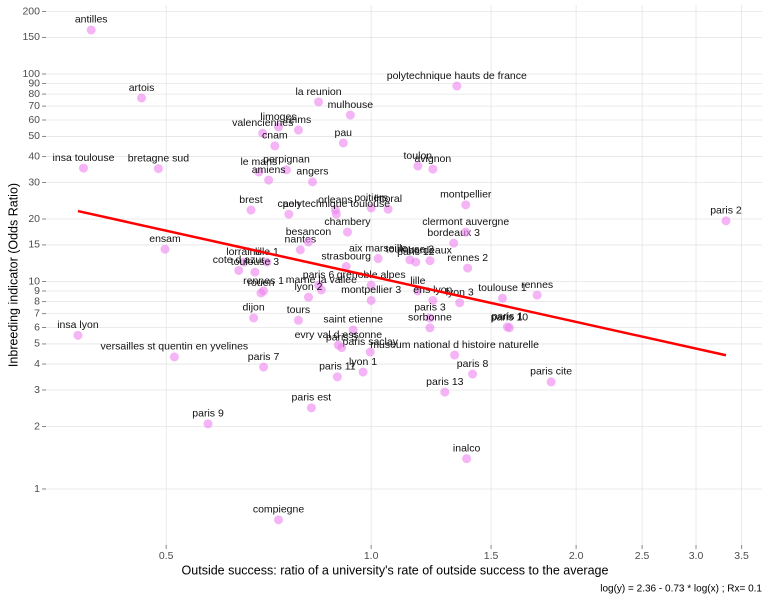 The width and height of the screenshot is (766, 597). I want to click on y-tick-label: 10, so click(34, 281).